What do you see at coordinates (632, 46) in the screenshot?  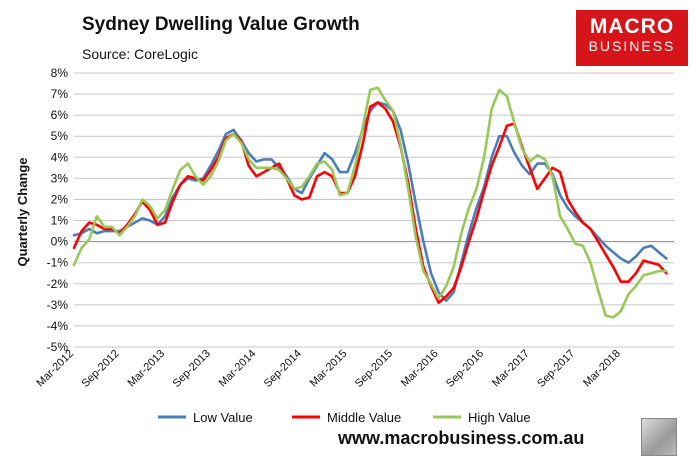 I see `logo-line-2: BUSINESS` at bounding box center [632, 46].